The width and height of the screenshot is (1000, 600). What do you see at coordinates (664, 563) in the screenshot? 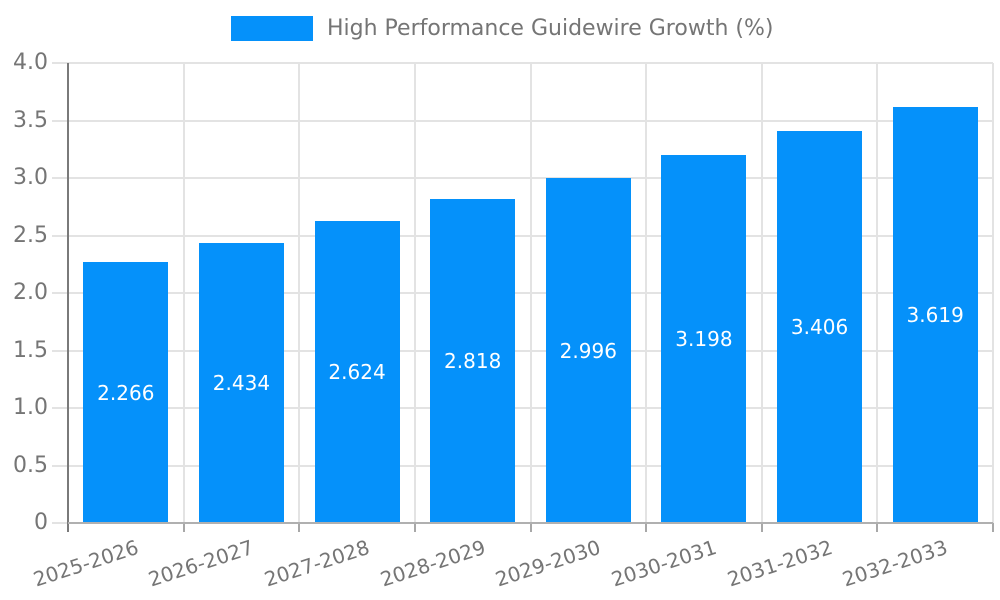
I see `x-axis-tick-label: 2030-2031` at bounding box center [664, 563].